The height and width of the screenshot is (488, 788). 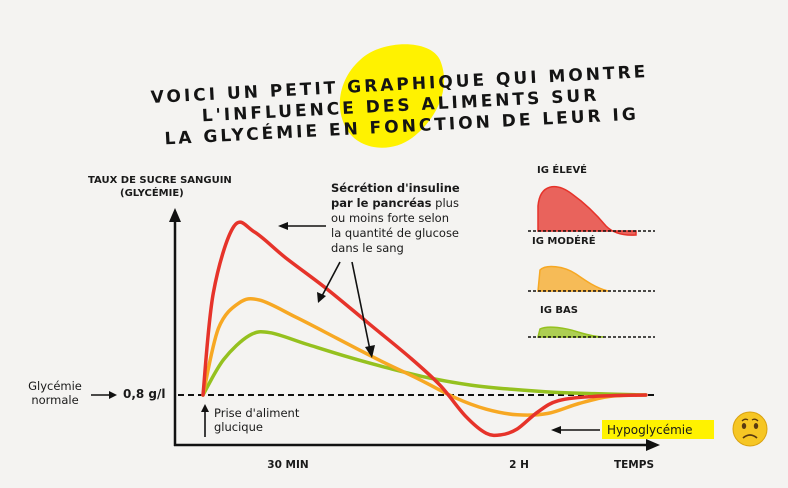 What do you see at coordinates (54, 400) in the screenshot?
I see `normal-glycemia-label-2: normale` at bounding box center [54, 400].